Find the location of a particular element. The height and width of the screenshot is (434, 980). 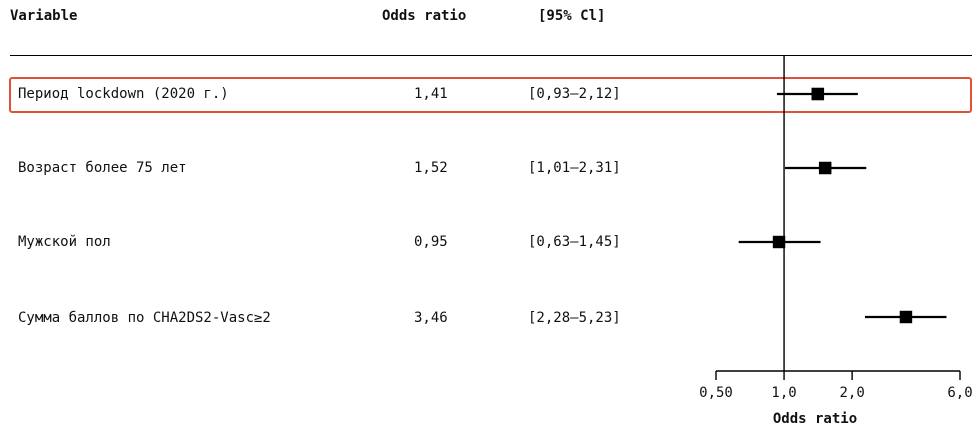

row-odds-ratio: 3,46 is located at coordinates (431, 318).